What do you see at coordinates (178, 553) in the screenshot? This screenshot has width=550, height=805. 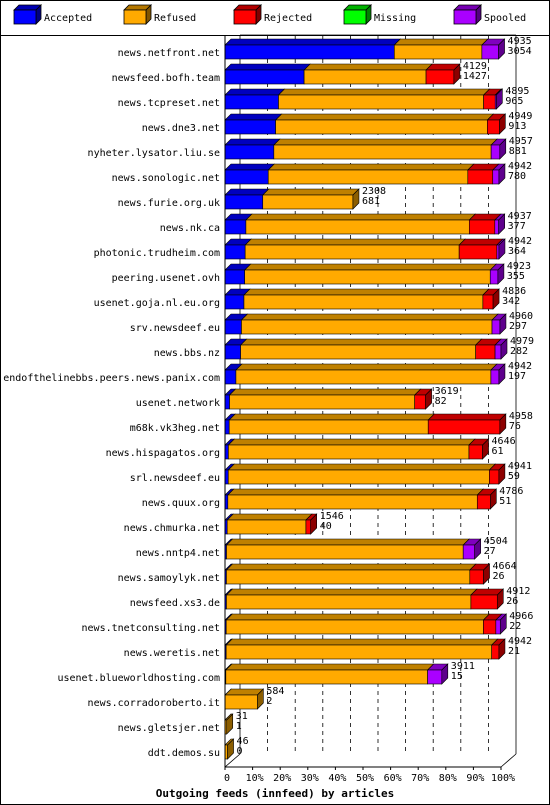 I see `category-label: news.nntp4.net` at bounding box center [178, 553].